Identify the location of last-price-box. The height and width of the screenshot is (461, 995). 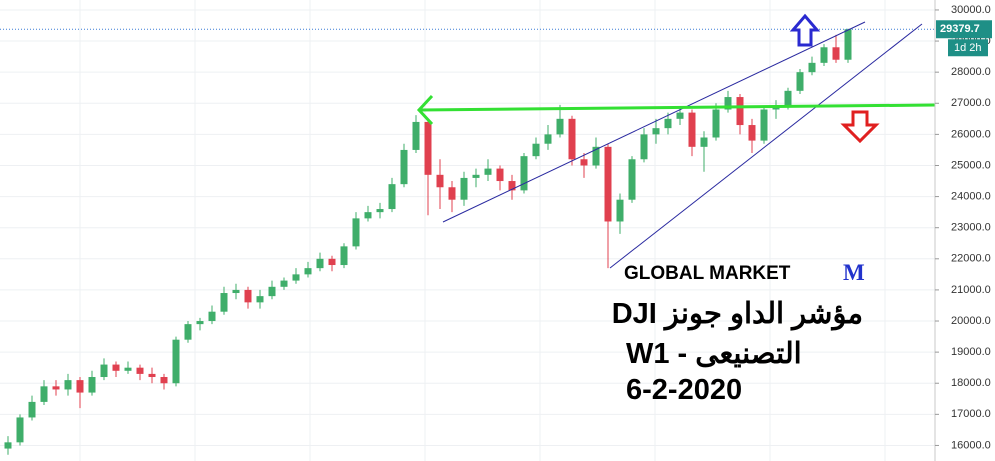
(964, 29).